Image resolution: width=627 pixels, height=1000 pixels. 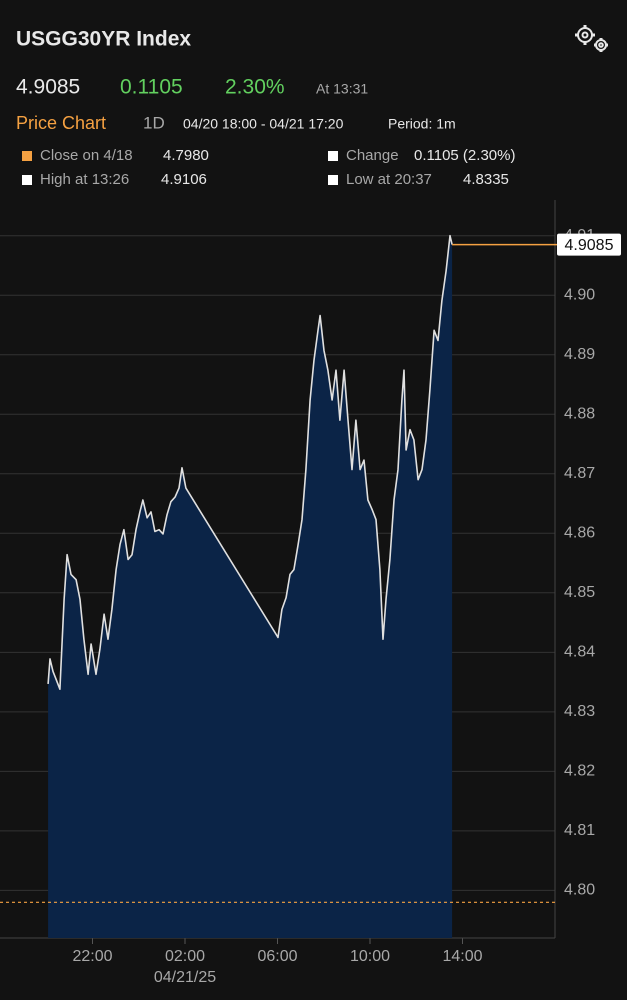 I want to click on y-tick-label: 4.89, so click(x=579, y=354).